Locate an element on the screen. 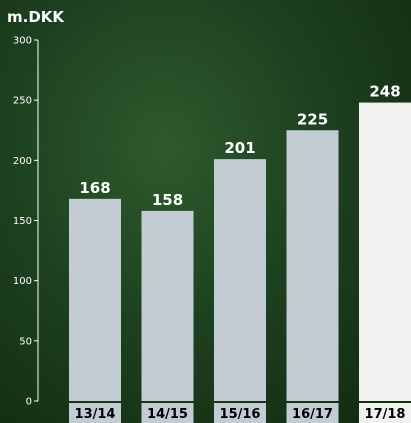  category-label-14-15: 14/15 is located at coordinates (167, 414).